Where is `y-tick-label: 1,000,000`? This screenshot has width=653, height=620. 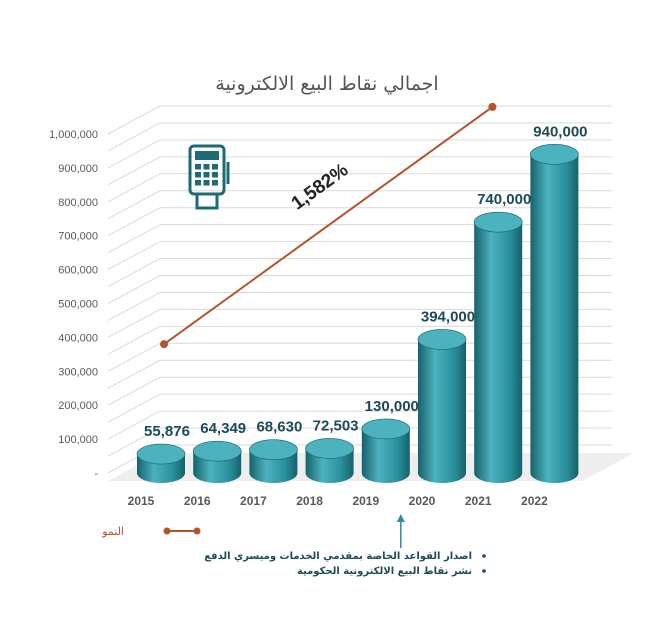 y-tick-label: 1,000,000 is located at coordinates (73, 135).